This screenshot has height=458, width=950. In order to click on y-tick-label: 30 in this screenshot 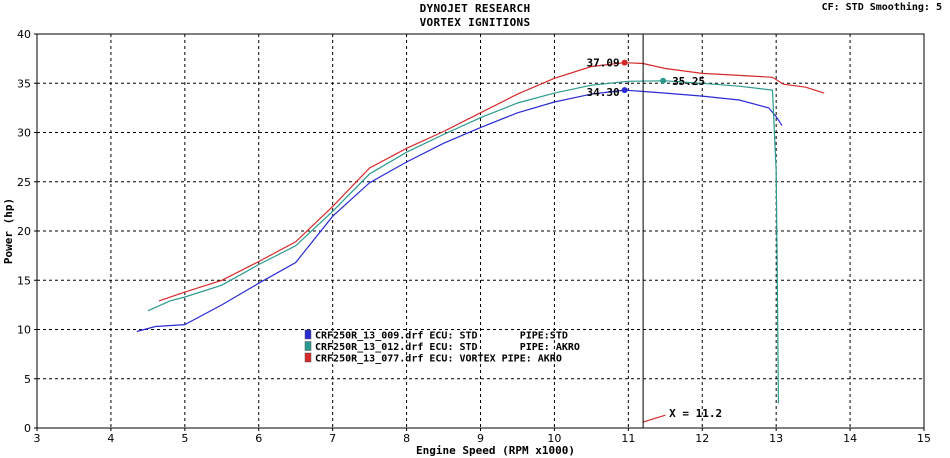, I will do `click(24, 133)`.